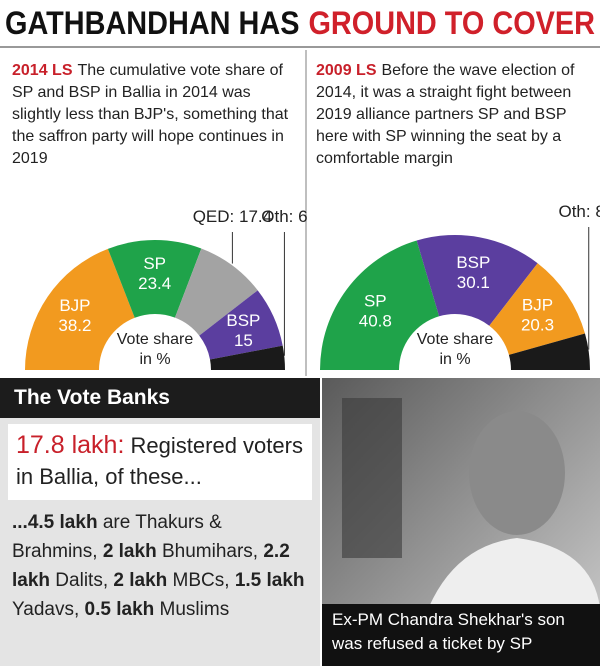 The image size is (600, 666). What do you see at coordinates (152, 23) in the screenshot?
I see `headline-part: GATHBANDHAN HAS` at bounding box center [152, 23].